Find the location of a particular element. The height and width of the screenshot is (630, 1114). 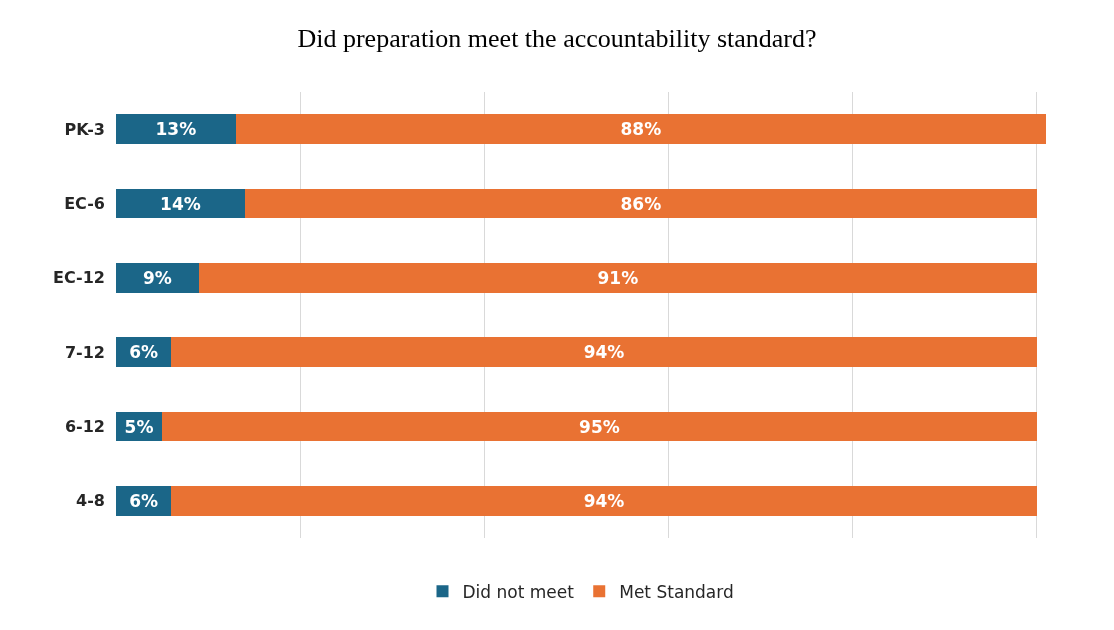

legend-label: Did not meet is located at coordinates (518, 591).